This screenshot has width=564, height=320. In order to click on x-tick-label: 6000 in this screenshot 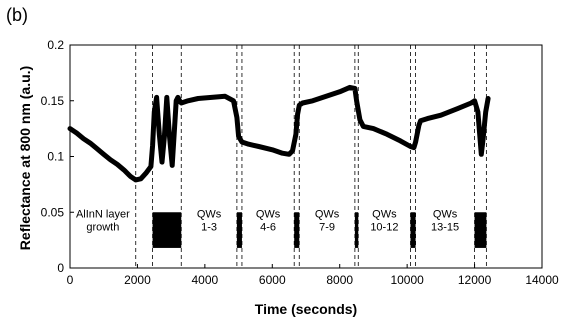, I will do `click(272, 280)`.